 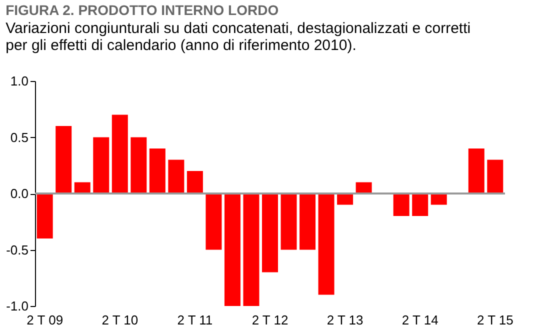 I want to click on x-tick-label: 2 T 11, so click(x=195, y=320).